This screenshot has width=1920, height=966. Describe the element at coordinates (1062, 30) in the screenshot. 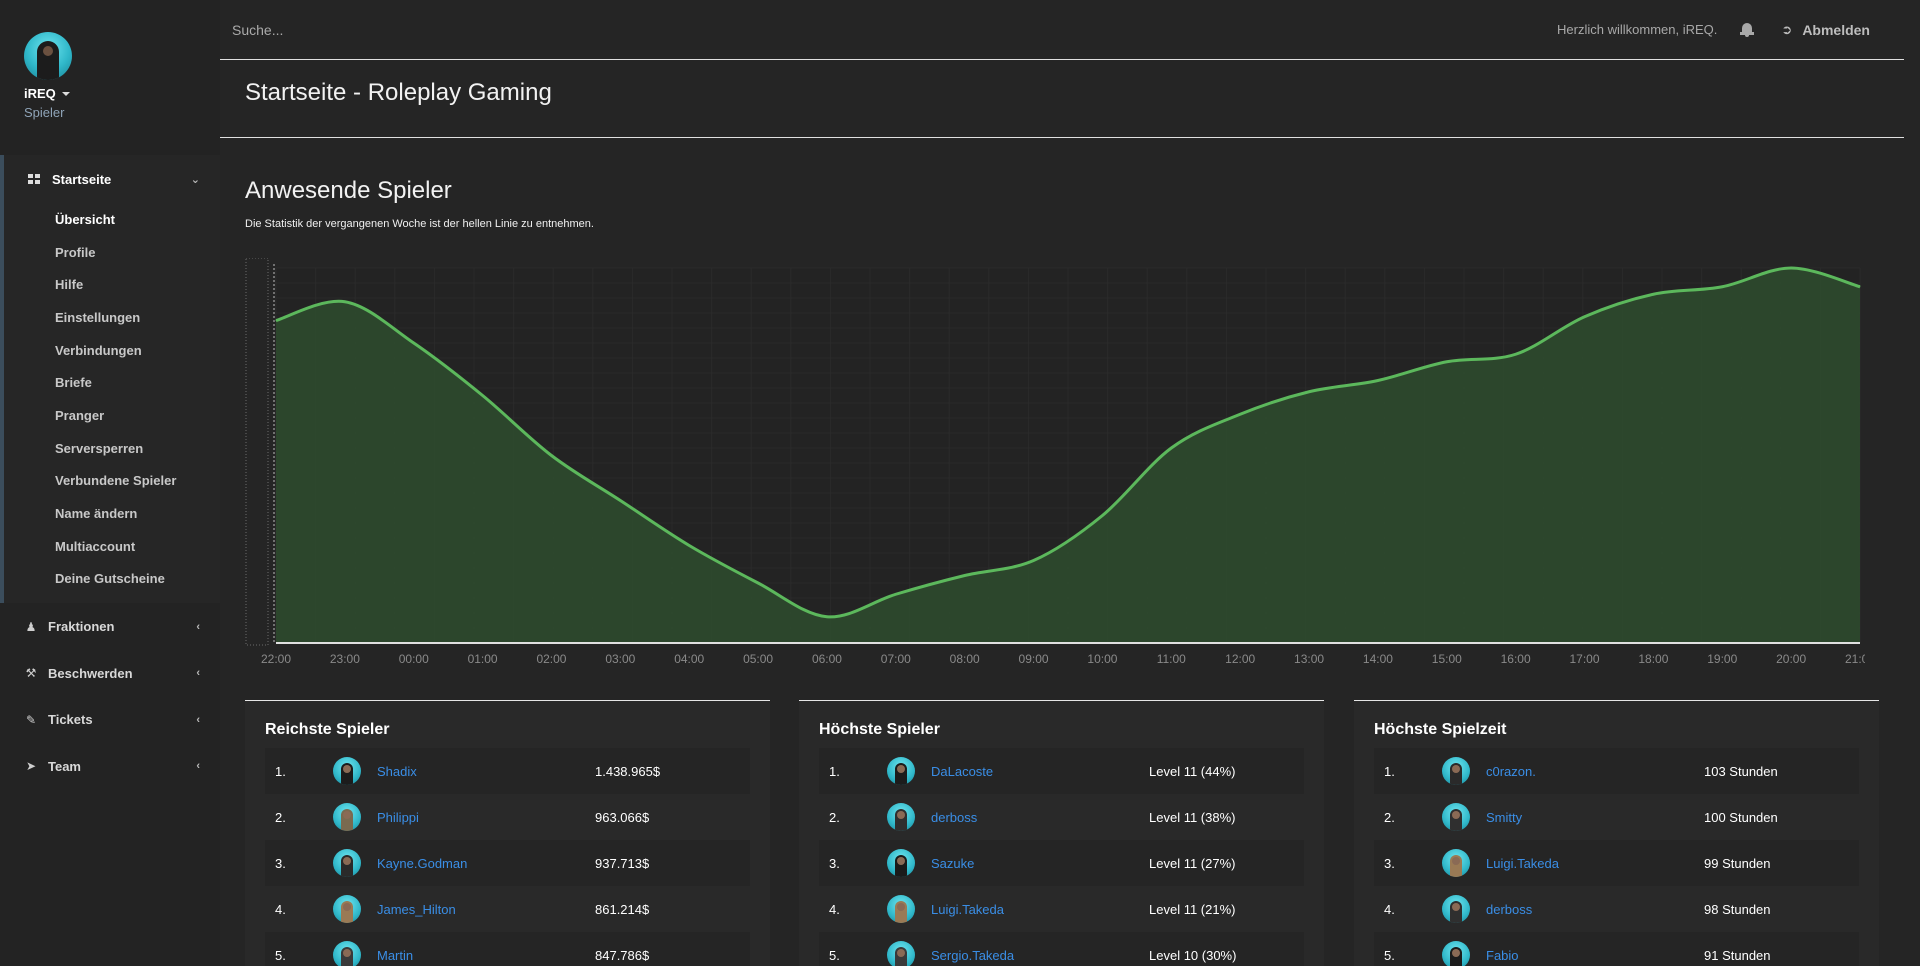

I see `topbar: Herzlich willkommen, iREQ. ➲ Abmelden` at that location.